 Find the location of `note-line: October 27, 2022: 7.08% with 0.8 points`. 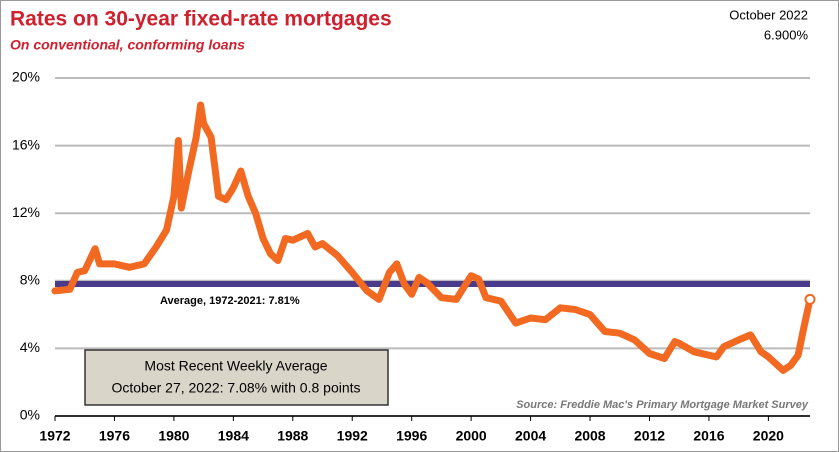

note-line: October 27, 2022: 7.08% with 0.8 points is located at coordinates (235, 388).